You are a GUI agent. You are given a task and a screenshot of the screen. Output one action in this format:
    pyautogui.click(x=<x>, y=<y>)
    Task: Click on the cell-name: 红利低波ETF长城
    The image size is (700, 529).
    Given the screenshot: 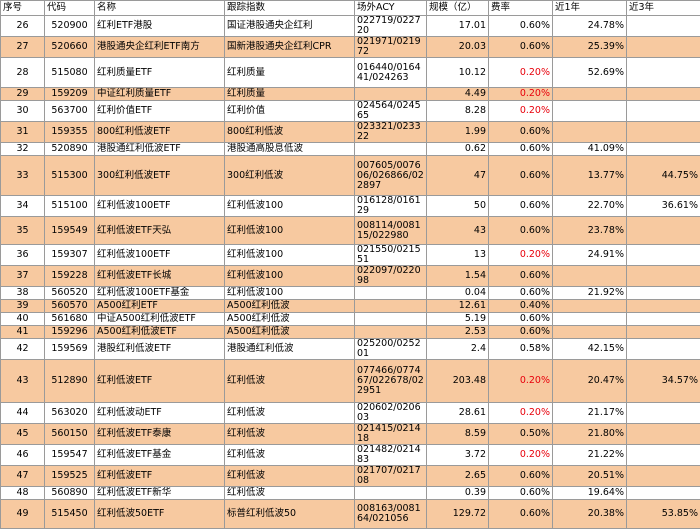 What is the action you would take?
    pyautogui.click(x=160, y=276)
    